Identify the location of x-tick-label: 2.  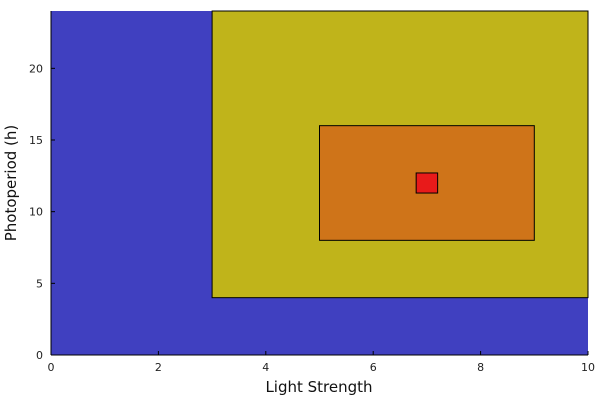
(158, 367).